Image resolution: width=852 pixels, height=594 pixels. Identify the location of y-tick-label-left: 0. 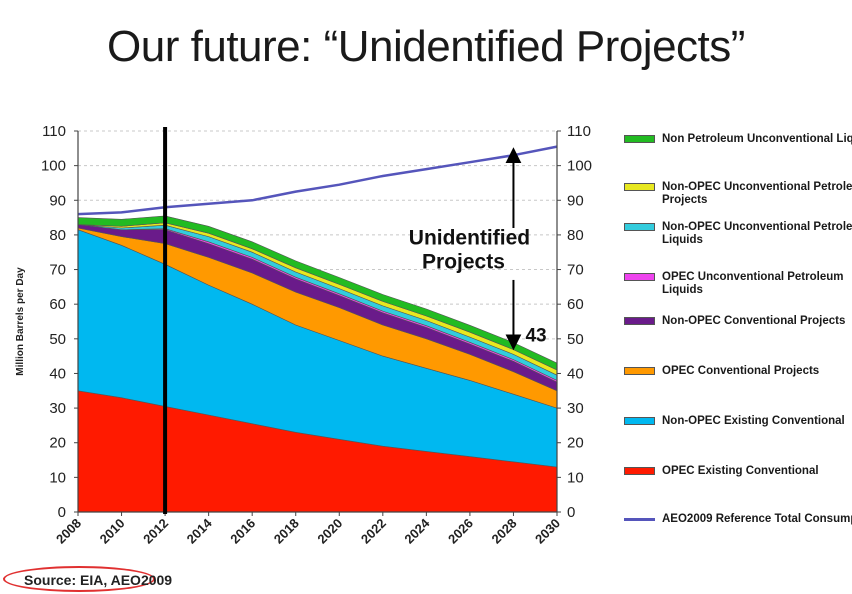
(62, 512).